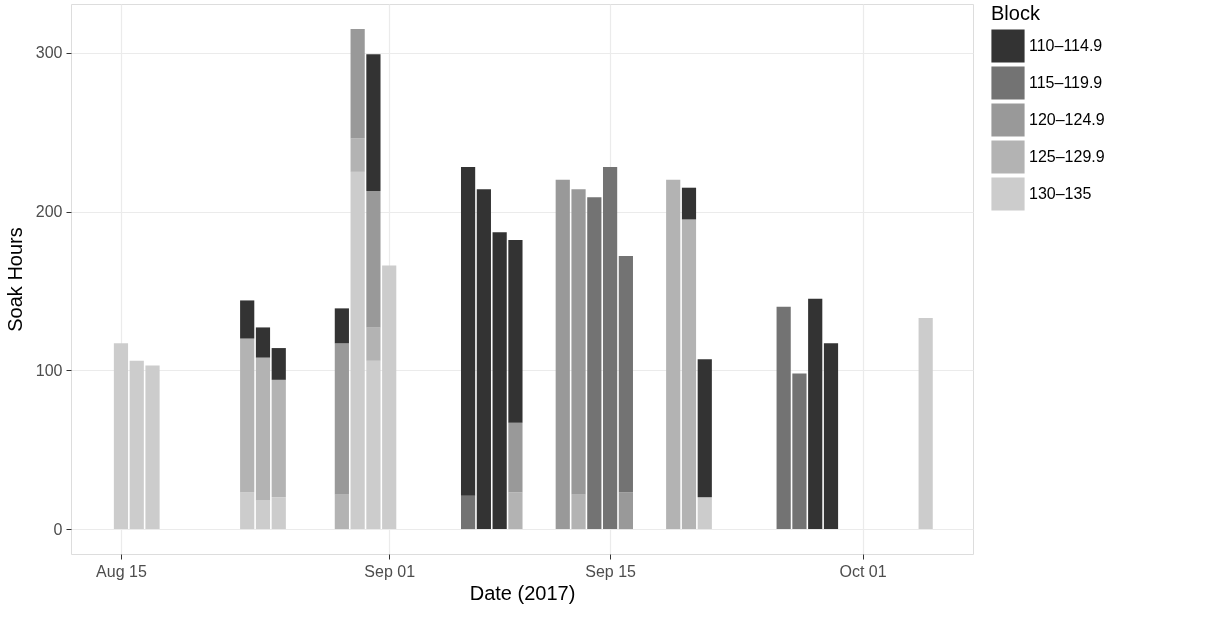 Image resolution: width=1209 pixels, height=632 pixels. What do you see at coordinates (1066, 45) in the screenshot?
I see `legend-label: 110–114.9` at bounding box center [1066, 45].